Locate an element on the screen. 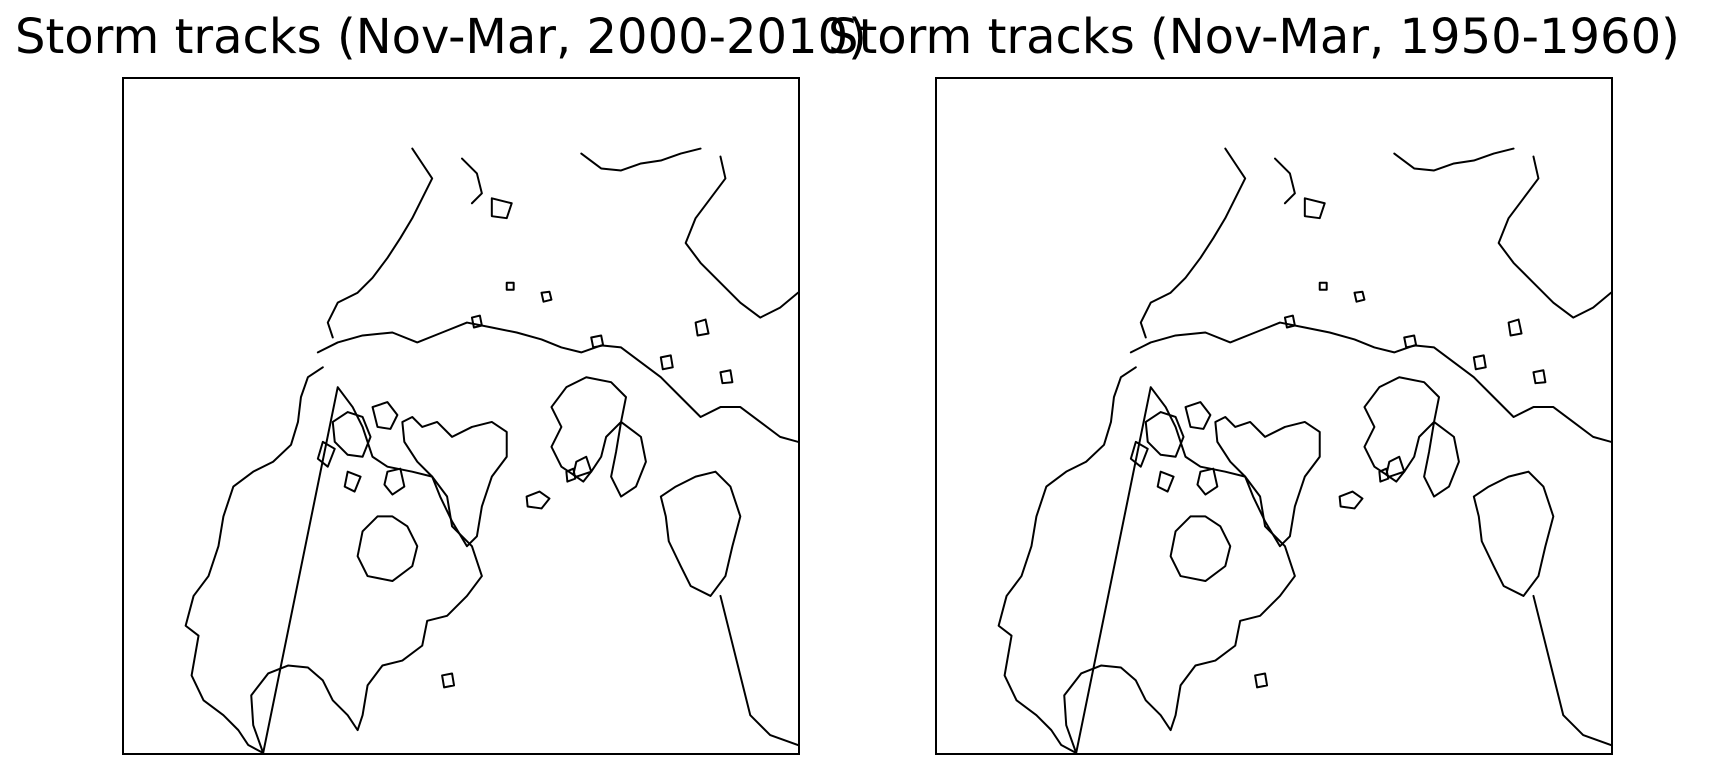 Image resolution: width=1731 pixels, height=772 pixels. map-title-1950-1960: Storm tracks (Nov-Mar, 1950-1960) is located at coordinates (1254, 37).